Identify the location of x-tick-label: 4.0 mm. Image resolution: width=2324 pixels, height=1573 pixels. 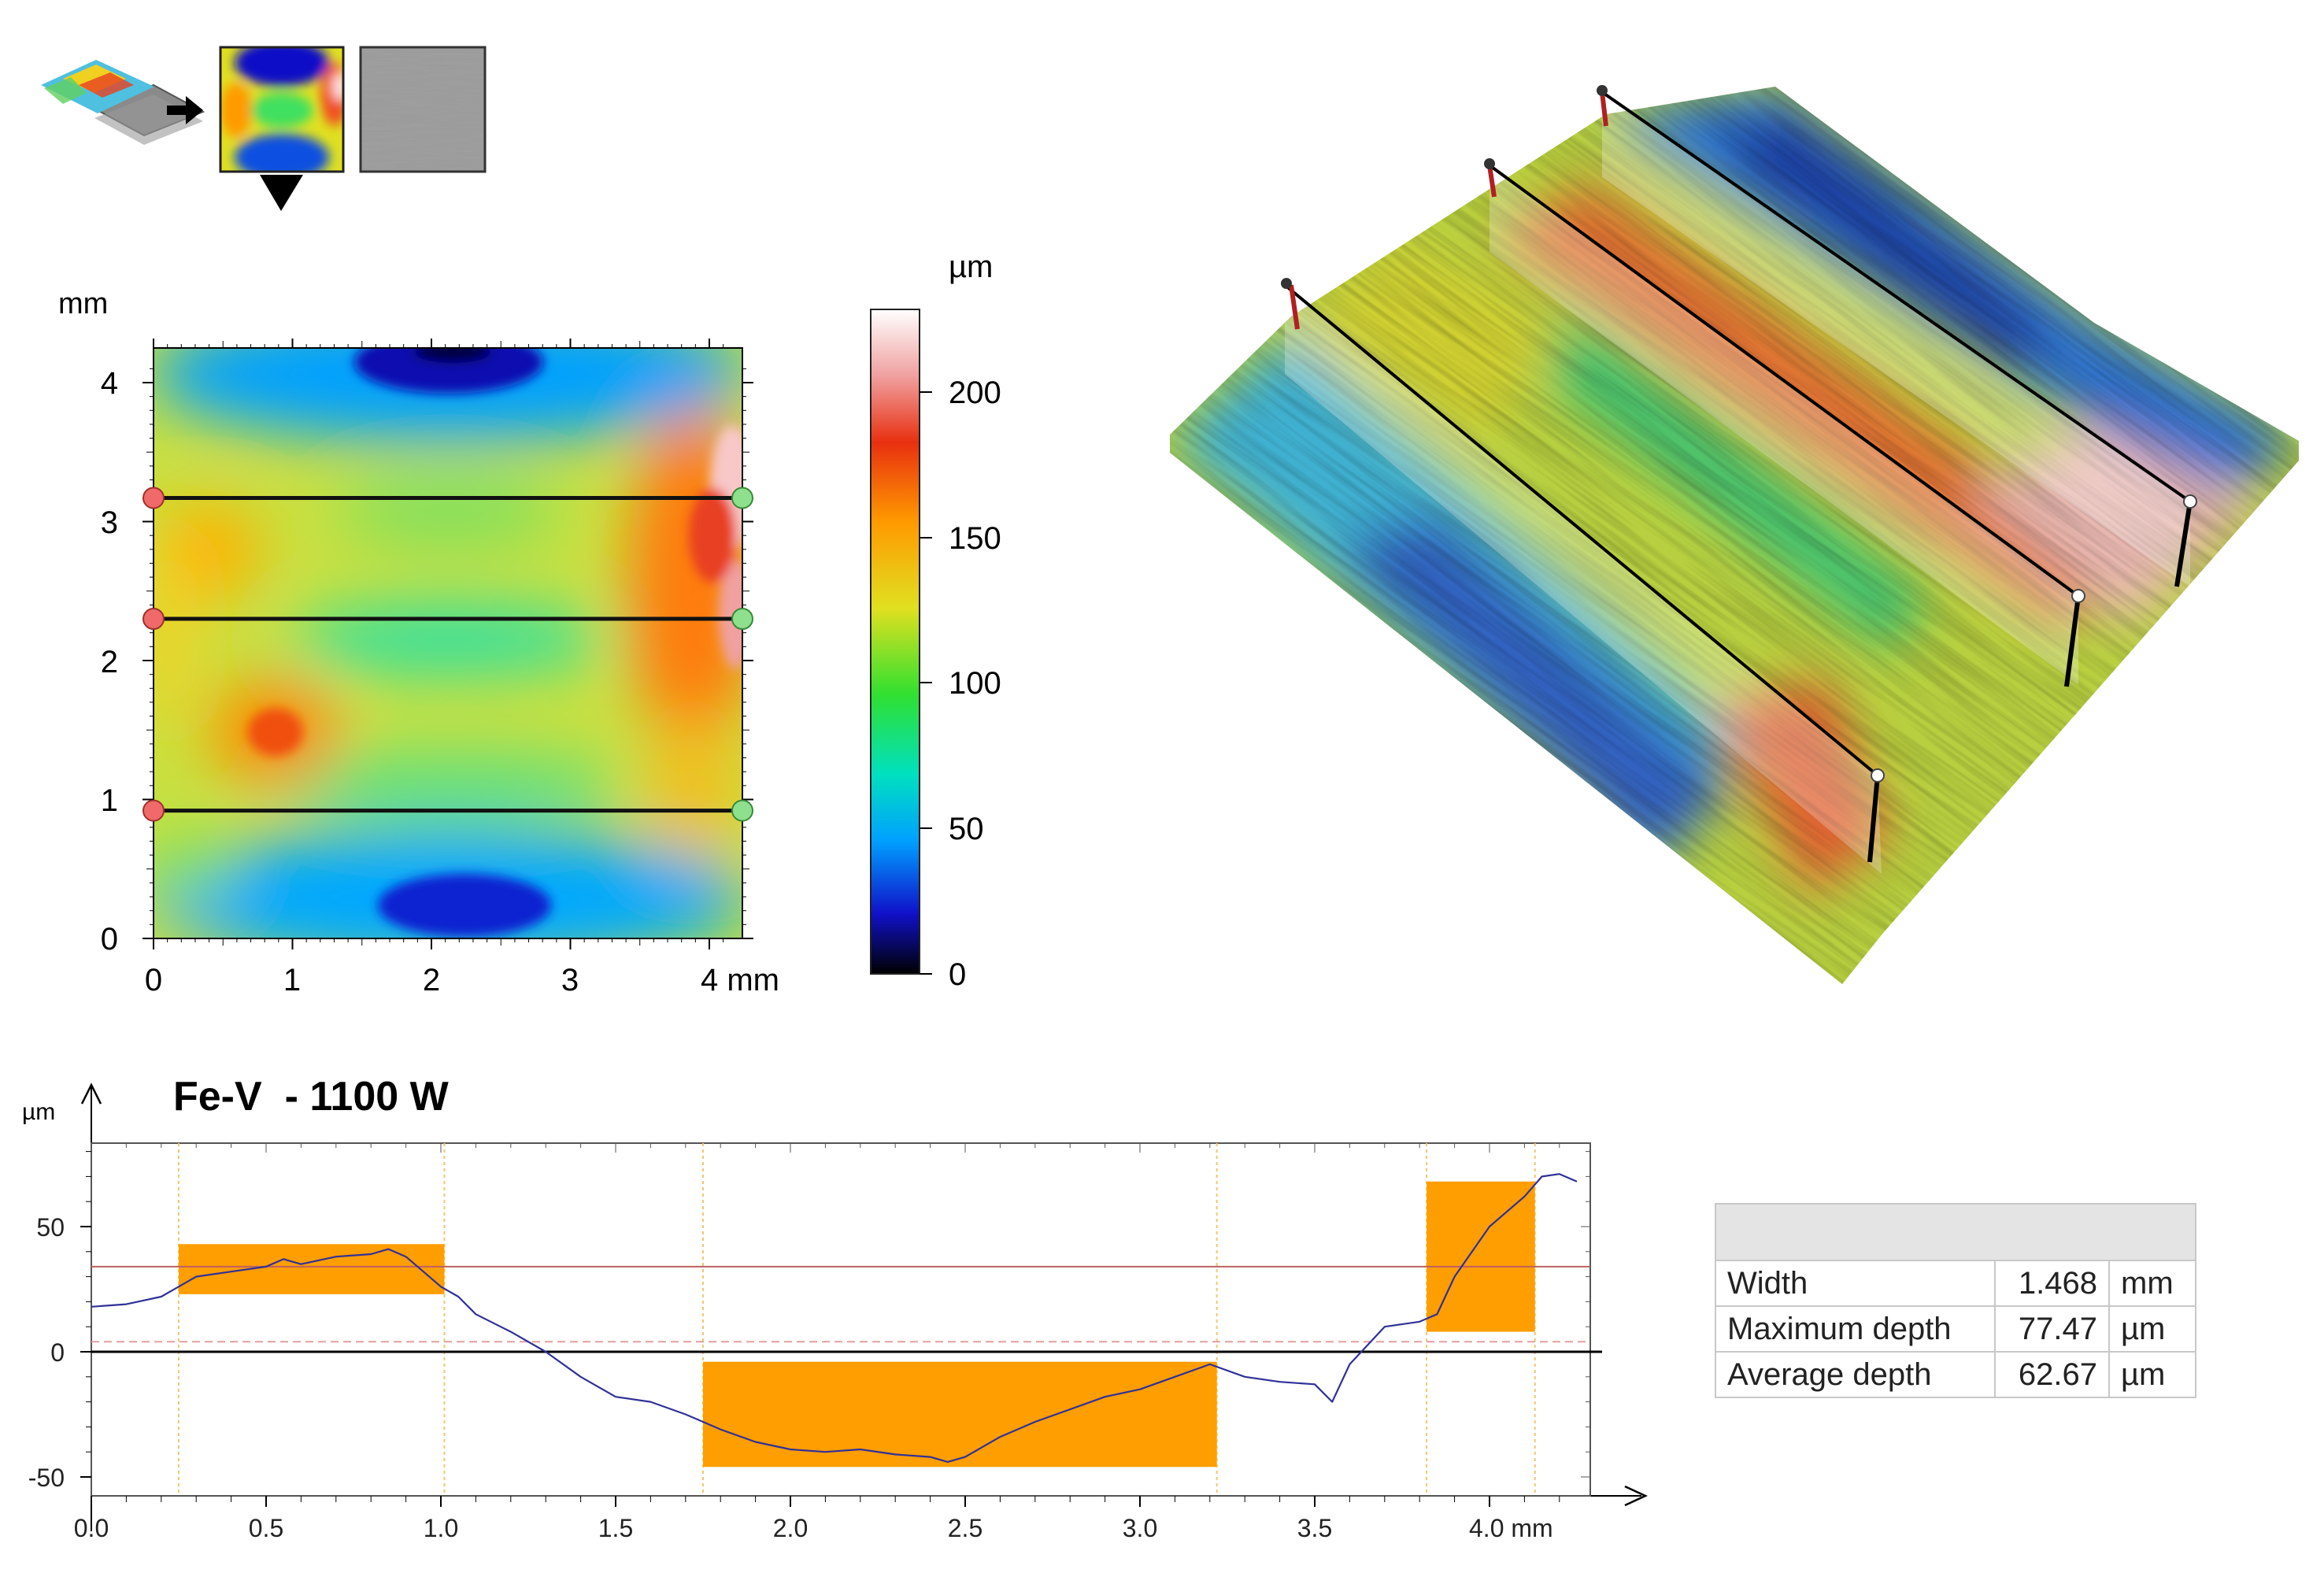
(1511, 1528).